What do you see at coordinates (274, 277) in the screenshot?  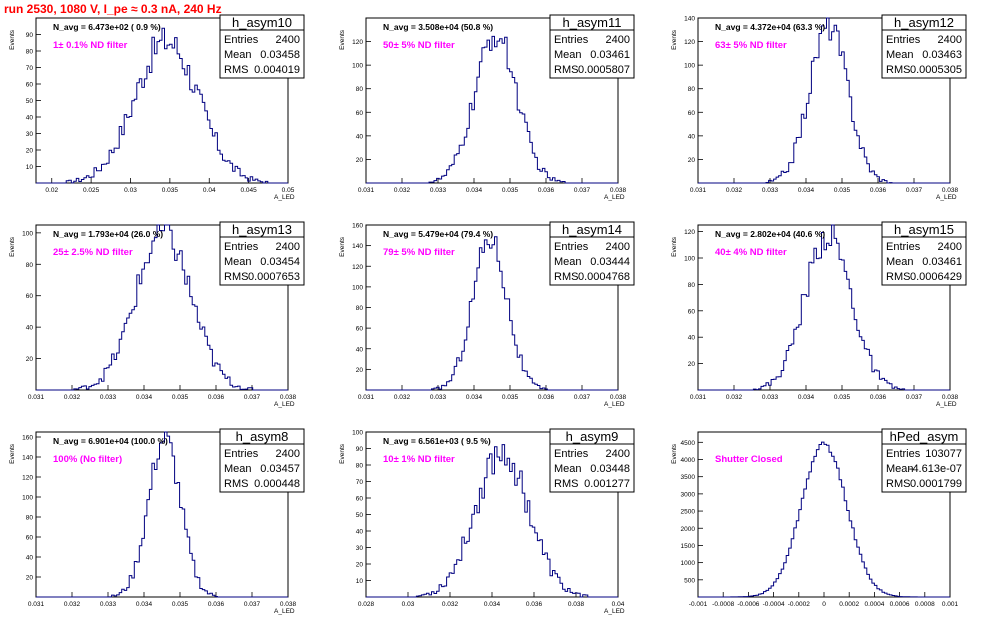 I see `stat-value-rms: 0.0007653` at bounding box center [274, 277].